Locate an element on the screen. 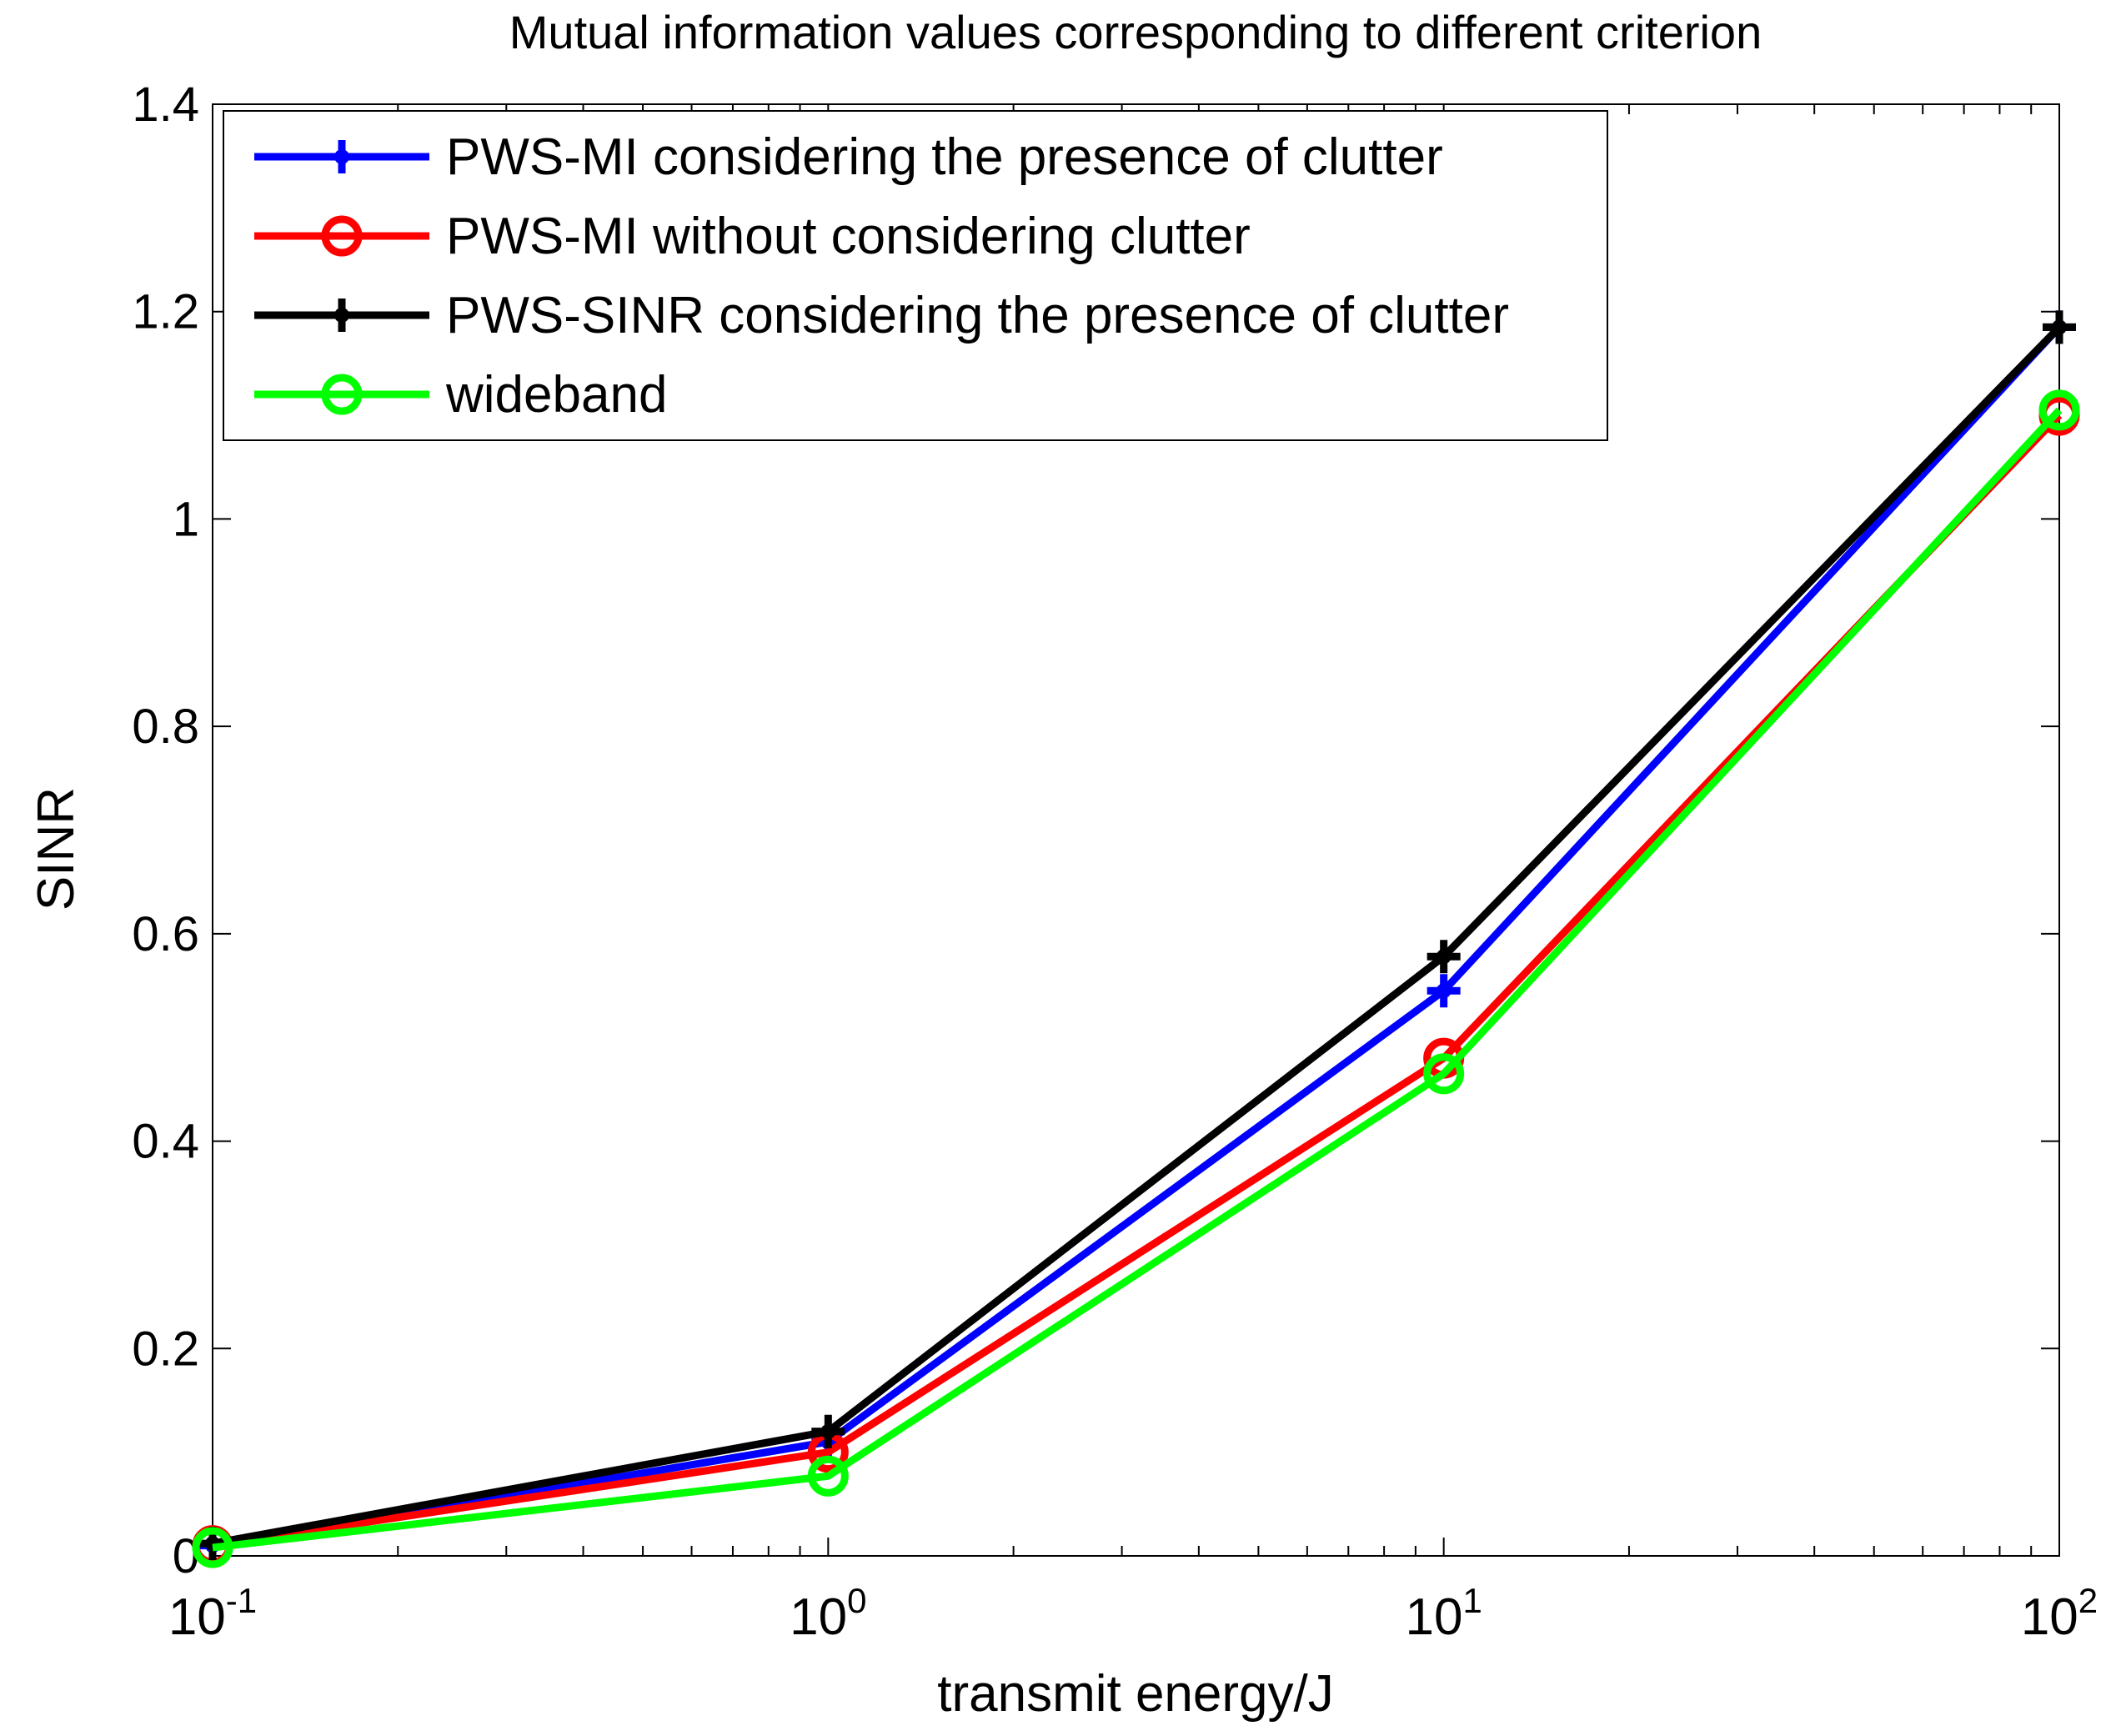 The width and height of the screenshot is (2121, 1736). x-tick-label: 10² is located at coordinates (2059, 1614).